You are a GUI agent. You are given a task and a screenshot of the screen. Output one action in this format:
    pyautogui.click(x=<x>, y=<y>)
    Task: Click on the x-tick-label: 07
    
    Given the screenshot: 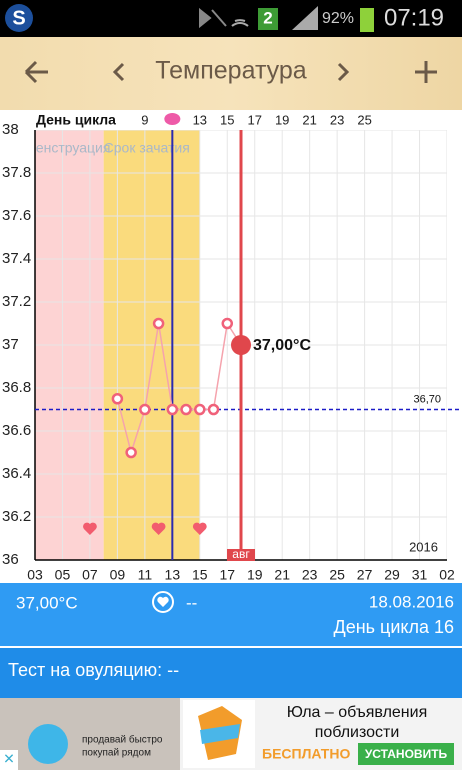 What is the action you would take?
    pyautogui.click(x=90, y=575)
    